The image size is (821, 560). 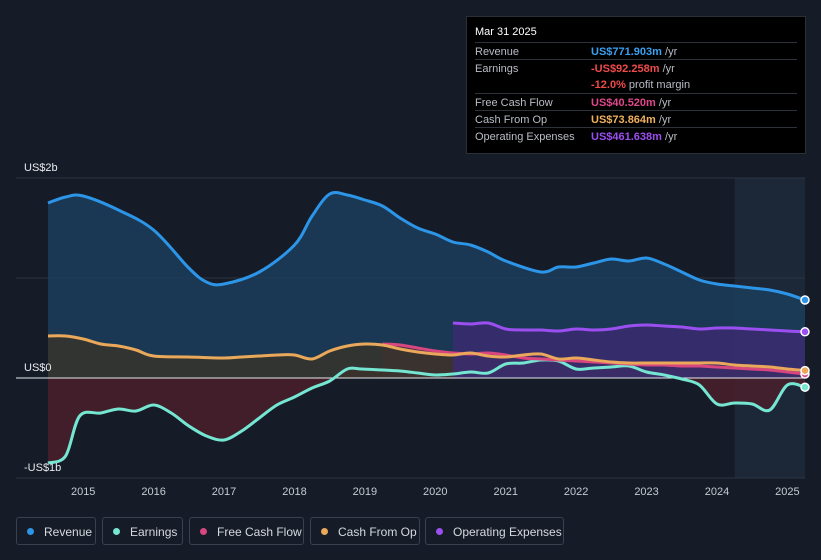 I want to click on legend-label: Earnings, so click(x=154, y=532).